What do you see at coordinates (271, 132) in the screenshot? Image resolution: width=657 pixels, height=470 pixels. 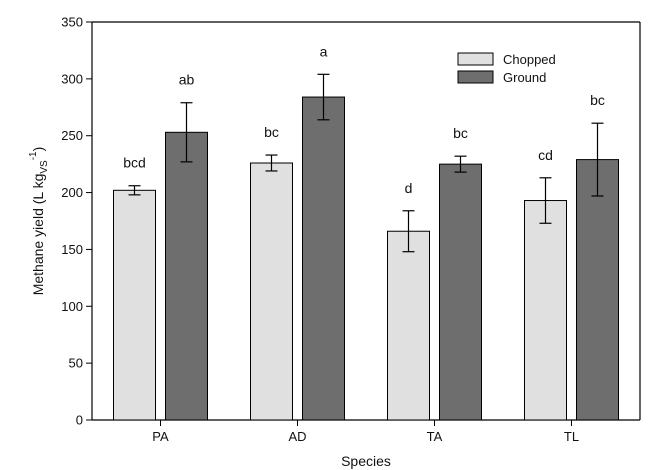 I see `significance-letter-chopped: bc` at bounding box center [271, 132].